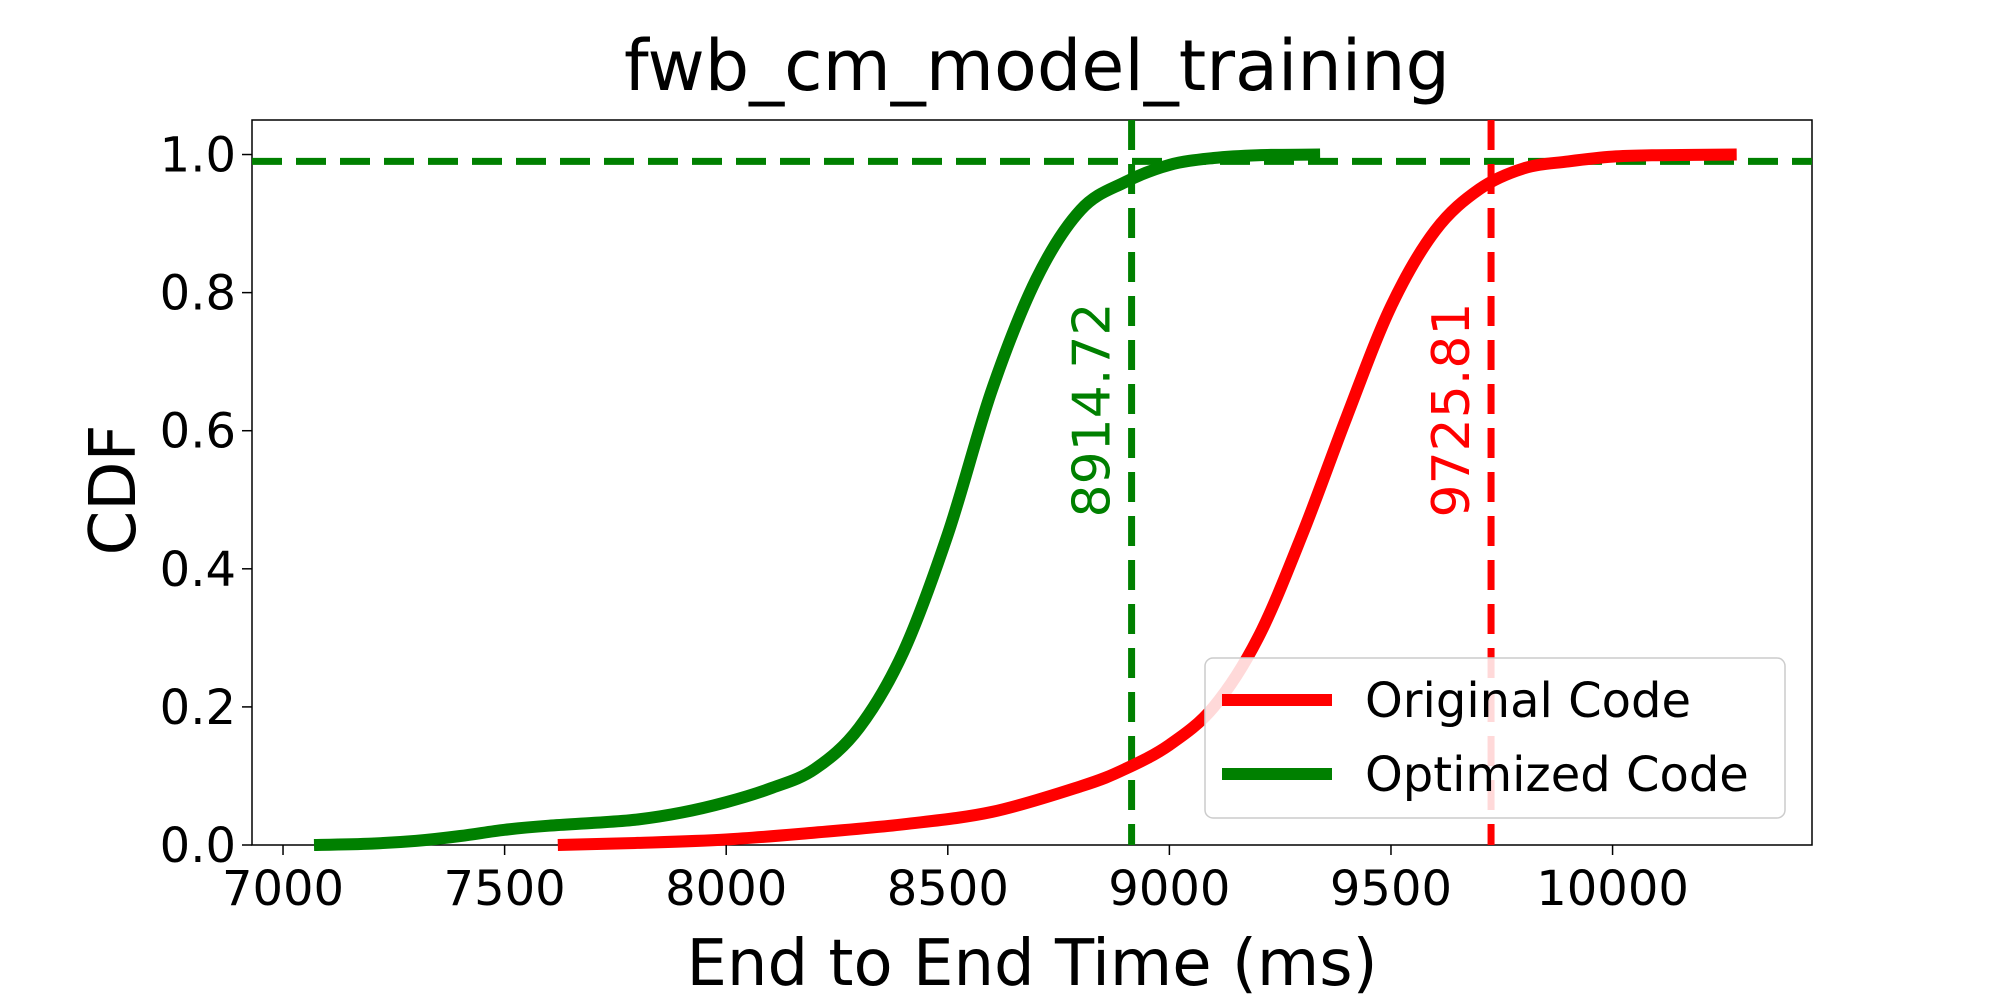 The image size is (2000, 1000). What do you see at coordinates (1528, 701) in the screenshot?
I see `legend-label: Original Code` at bounding box center [1528, 701].